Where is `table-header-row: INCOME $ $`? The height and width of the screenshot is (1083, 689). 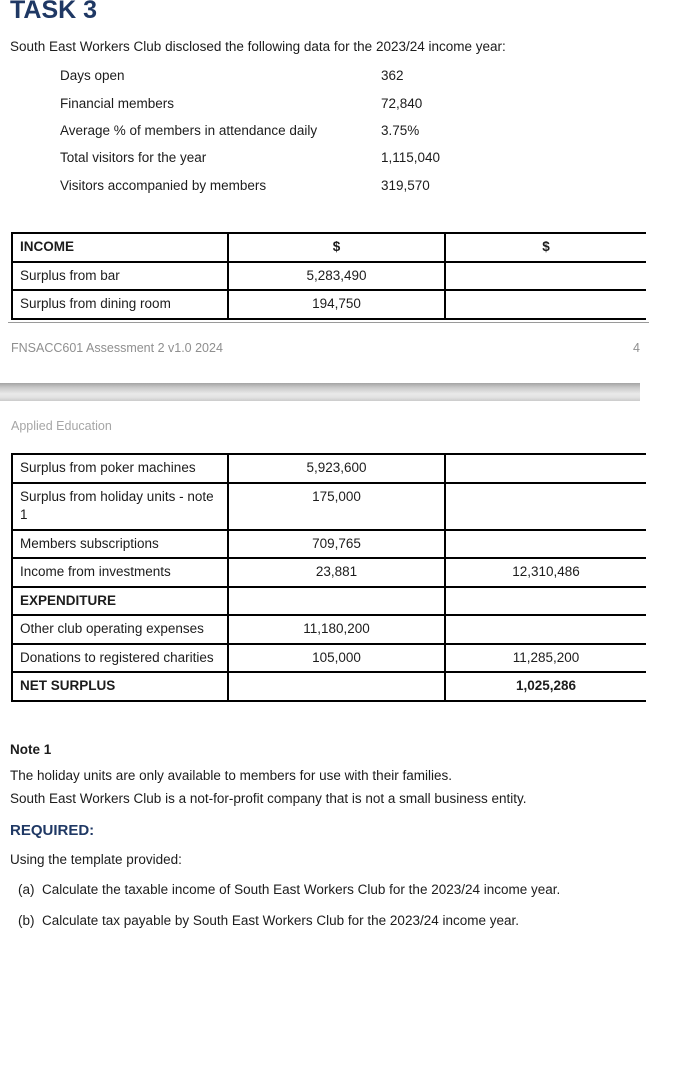 table-header-row: INCOME $ $ is located at coordinates (328, 247).